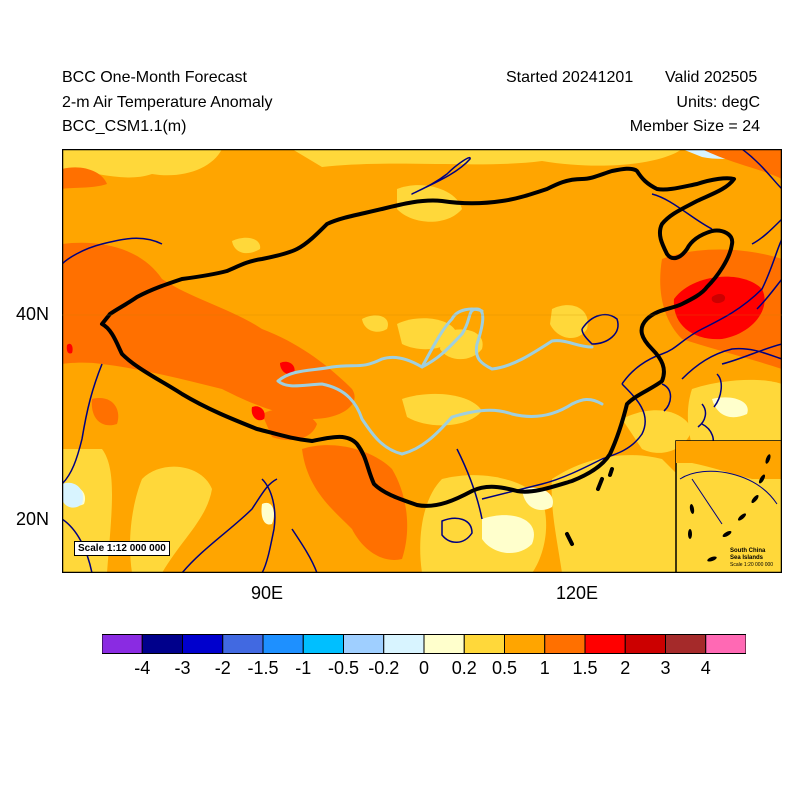 Image resolution: width=800 pixels, height=800 pixels. I want to click on colorbar-label: -1, so click(303, 668).